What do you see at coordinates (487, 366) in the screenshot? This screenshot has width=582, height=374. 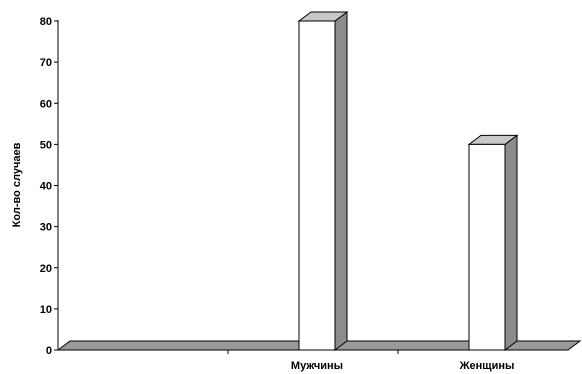 I see `x-tick-label: Женщины` at bounding box center [487, 366].